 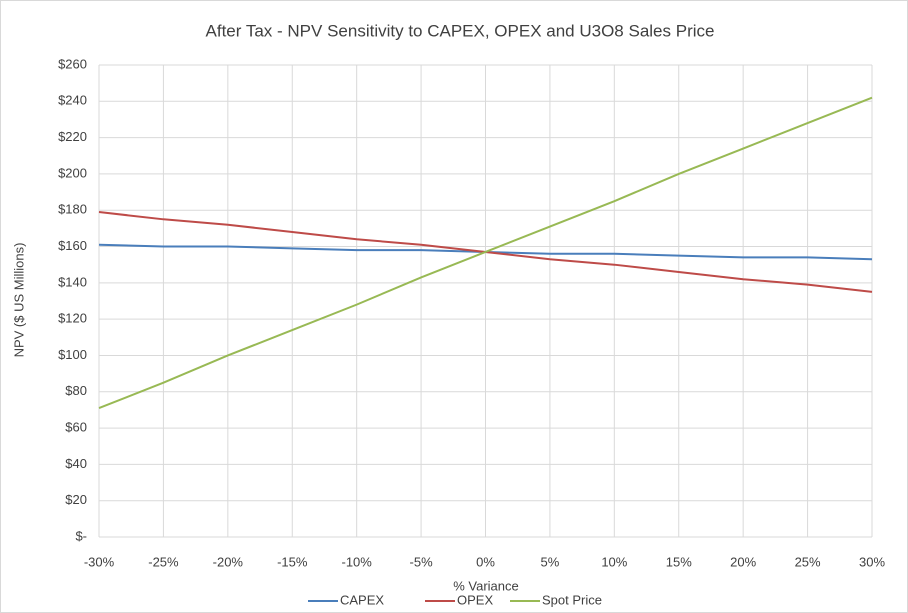 I want to click on y-tick-label: $160, so click(x=72, y=245).